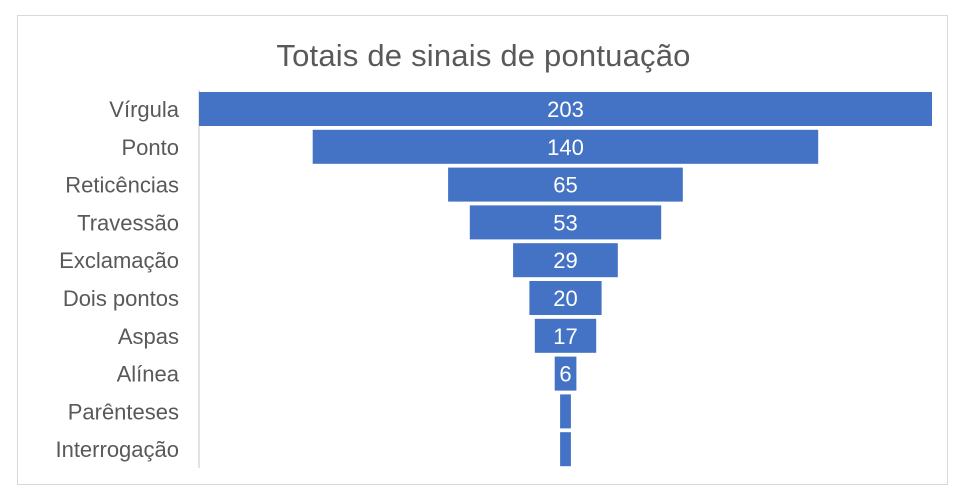 The image size is (967, 503). I want to click on data-label: 29, so click(565, 260).